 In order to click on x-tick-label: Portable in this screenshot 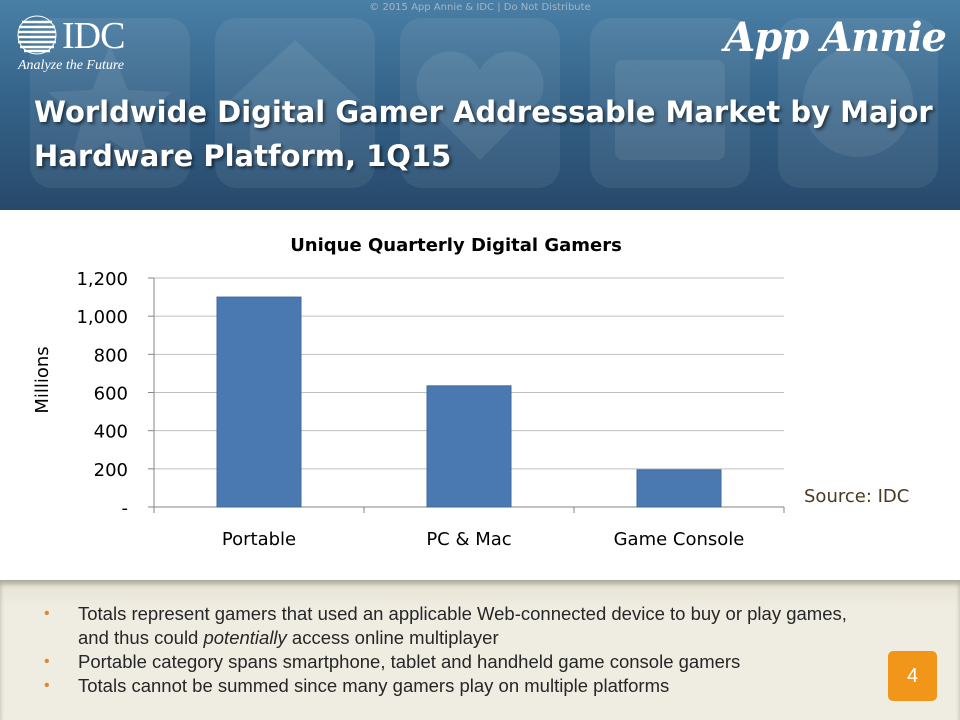, I will do `click(259, 539)`.